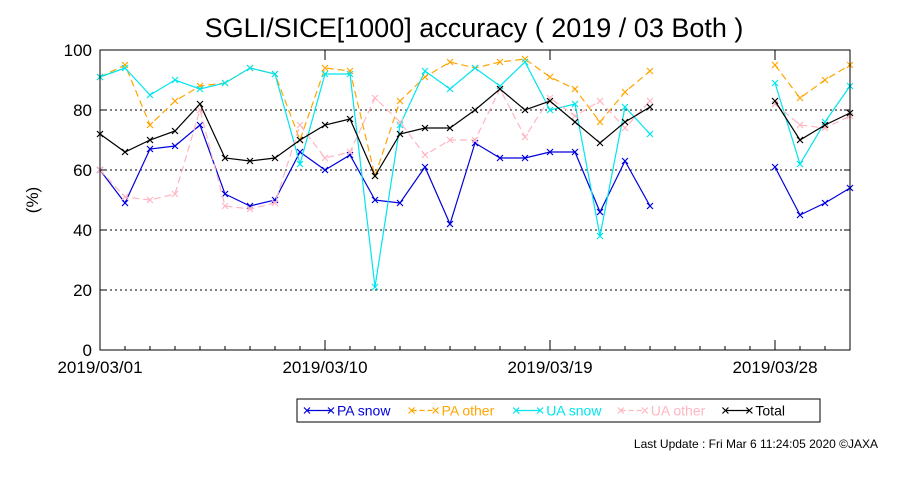 The height and width of the screenshot is (480, 900). What do you see at coordinates (82, 170) in the screenshot?
I see `y-tick-label: 60` at bounding box center [82, 170].